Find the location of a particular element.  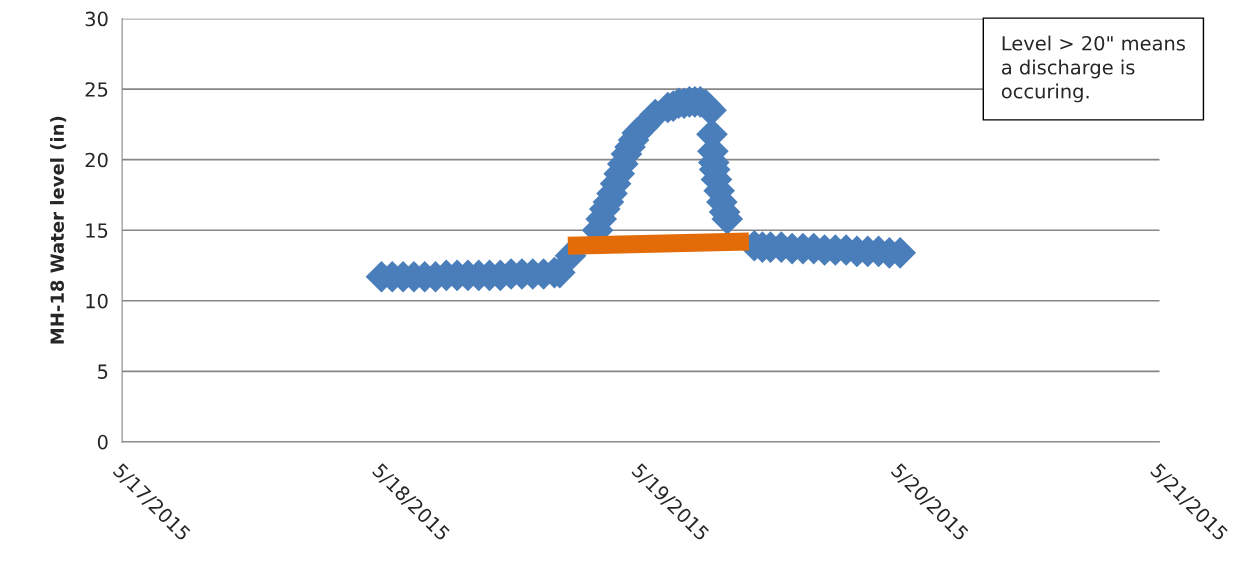

y-tick-label: 30 is located at coordinates (96, 19).